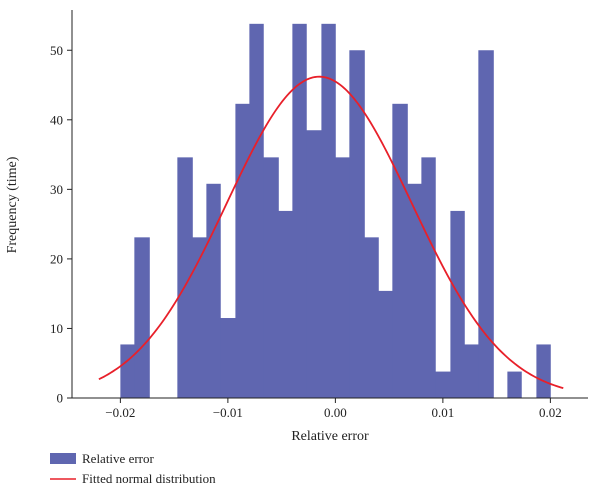  Describe the element at coordinates (56, 258) in the screenshot. I see `y-tick-label: 20` at that location.